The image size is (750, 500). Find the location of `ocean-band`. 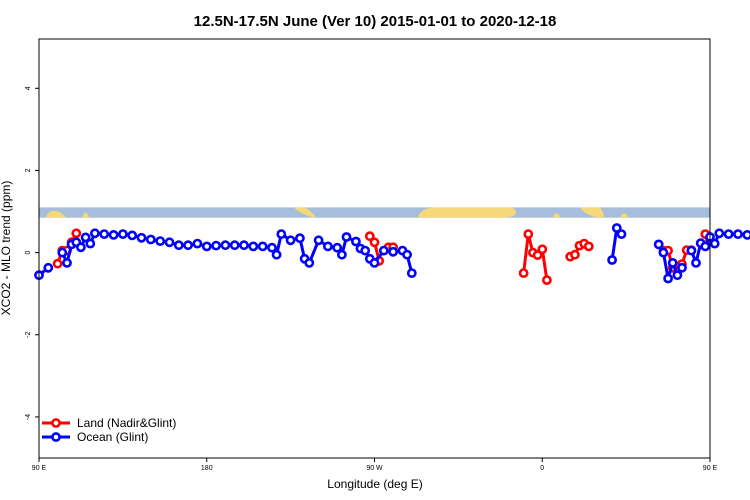

ocean-band is located at coordinates (374, 212).